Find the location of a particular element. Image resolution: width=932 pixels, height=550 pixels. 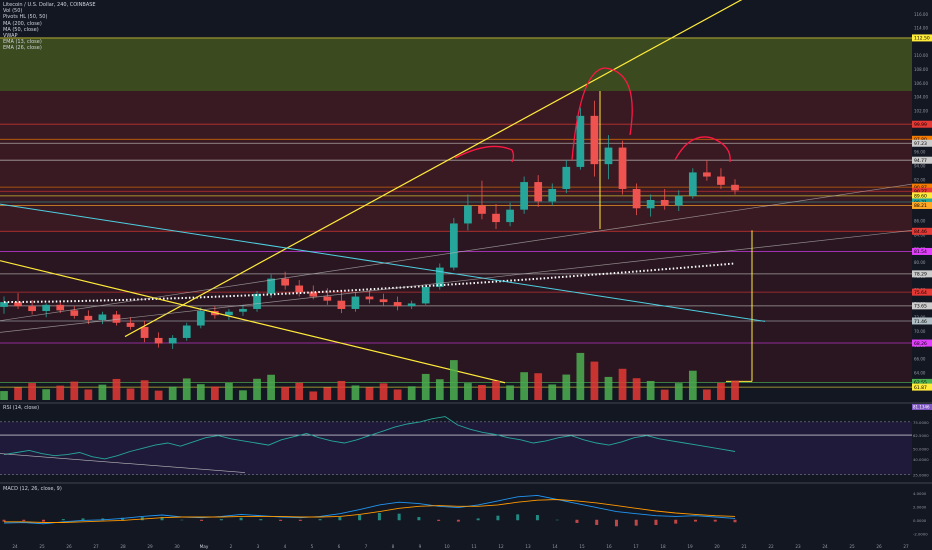

price-label-text: 99.99 is located at coordinates (920, 125).